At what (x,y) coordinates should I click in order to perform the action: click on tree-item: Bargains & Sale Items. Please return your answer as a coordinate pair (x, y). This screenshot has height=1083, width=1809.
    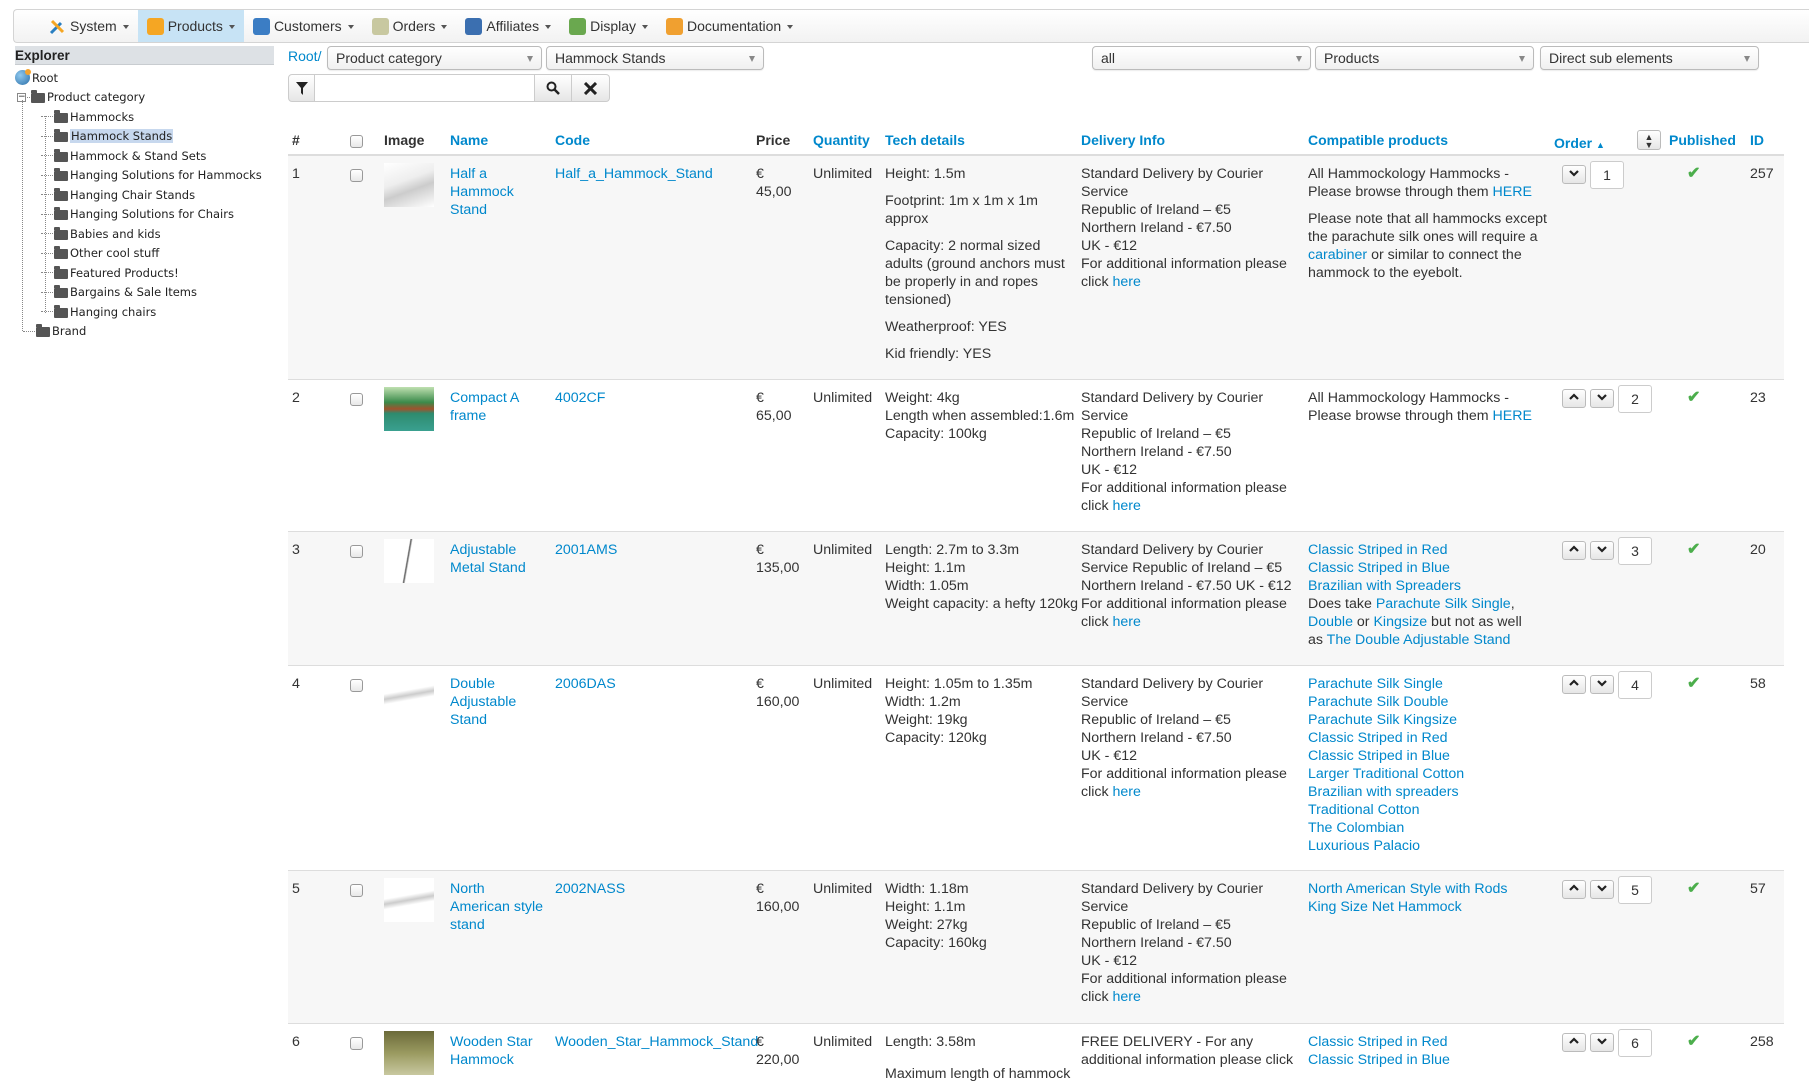
    Looking at the image, I should click on (144, 293).